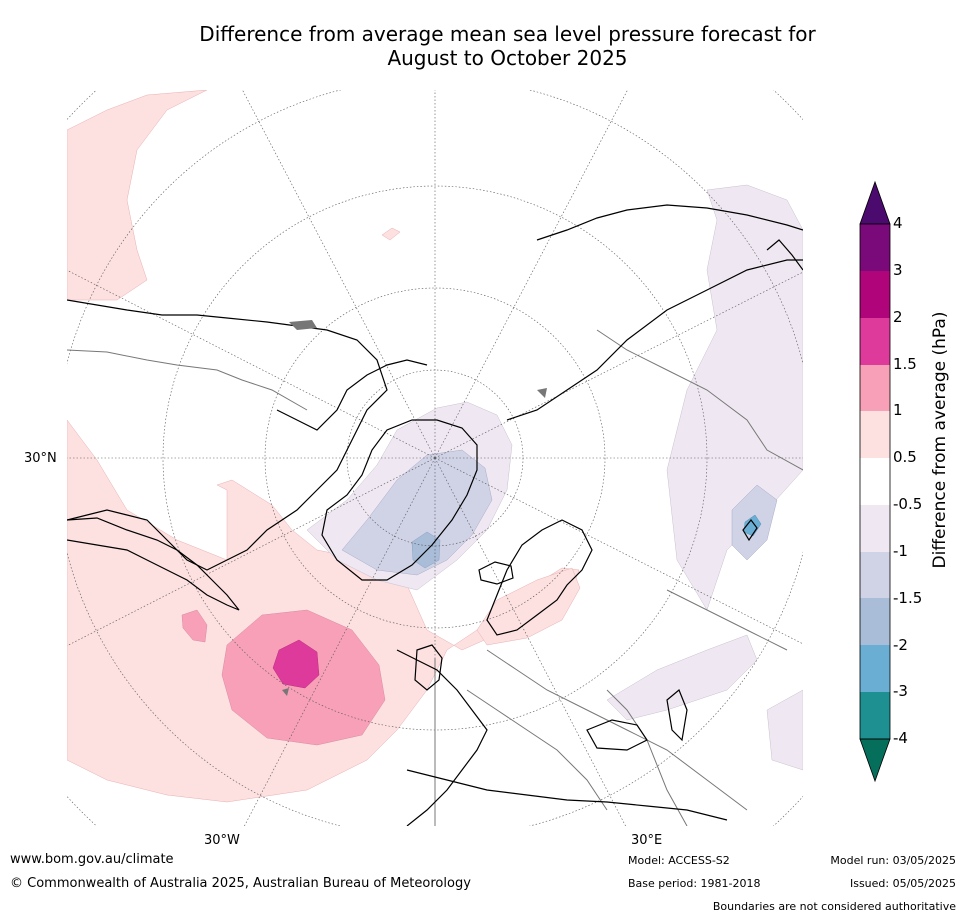 This screenshot has width=965, height=919. Describe the element at coordinates (900, 551) in the screenshot. I see `colorbar-tick: -1` at that location.